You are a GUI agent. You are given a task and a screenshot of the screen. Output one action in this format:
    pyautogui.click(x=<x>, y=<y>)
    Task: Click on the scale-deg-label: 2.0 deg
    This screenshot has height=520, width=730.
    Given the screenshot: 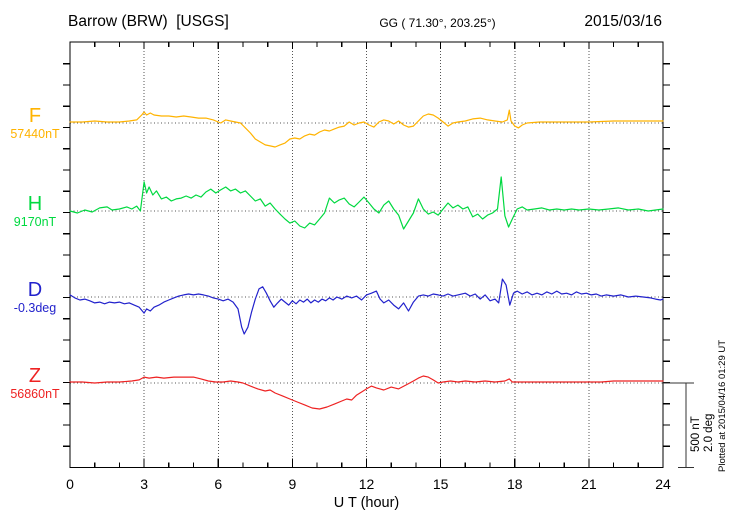 What is the action you would take?
    pyautogui.click(x=709, y=432)
    